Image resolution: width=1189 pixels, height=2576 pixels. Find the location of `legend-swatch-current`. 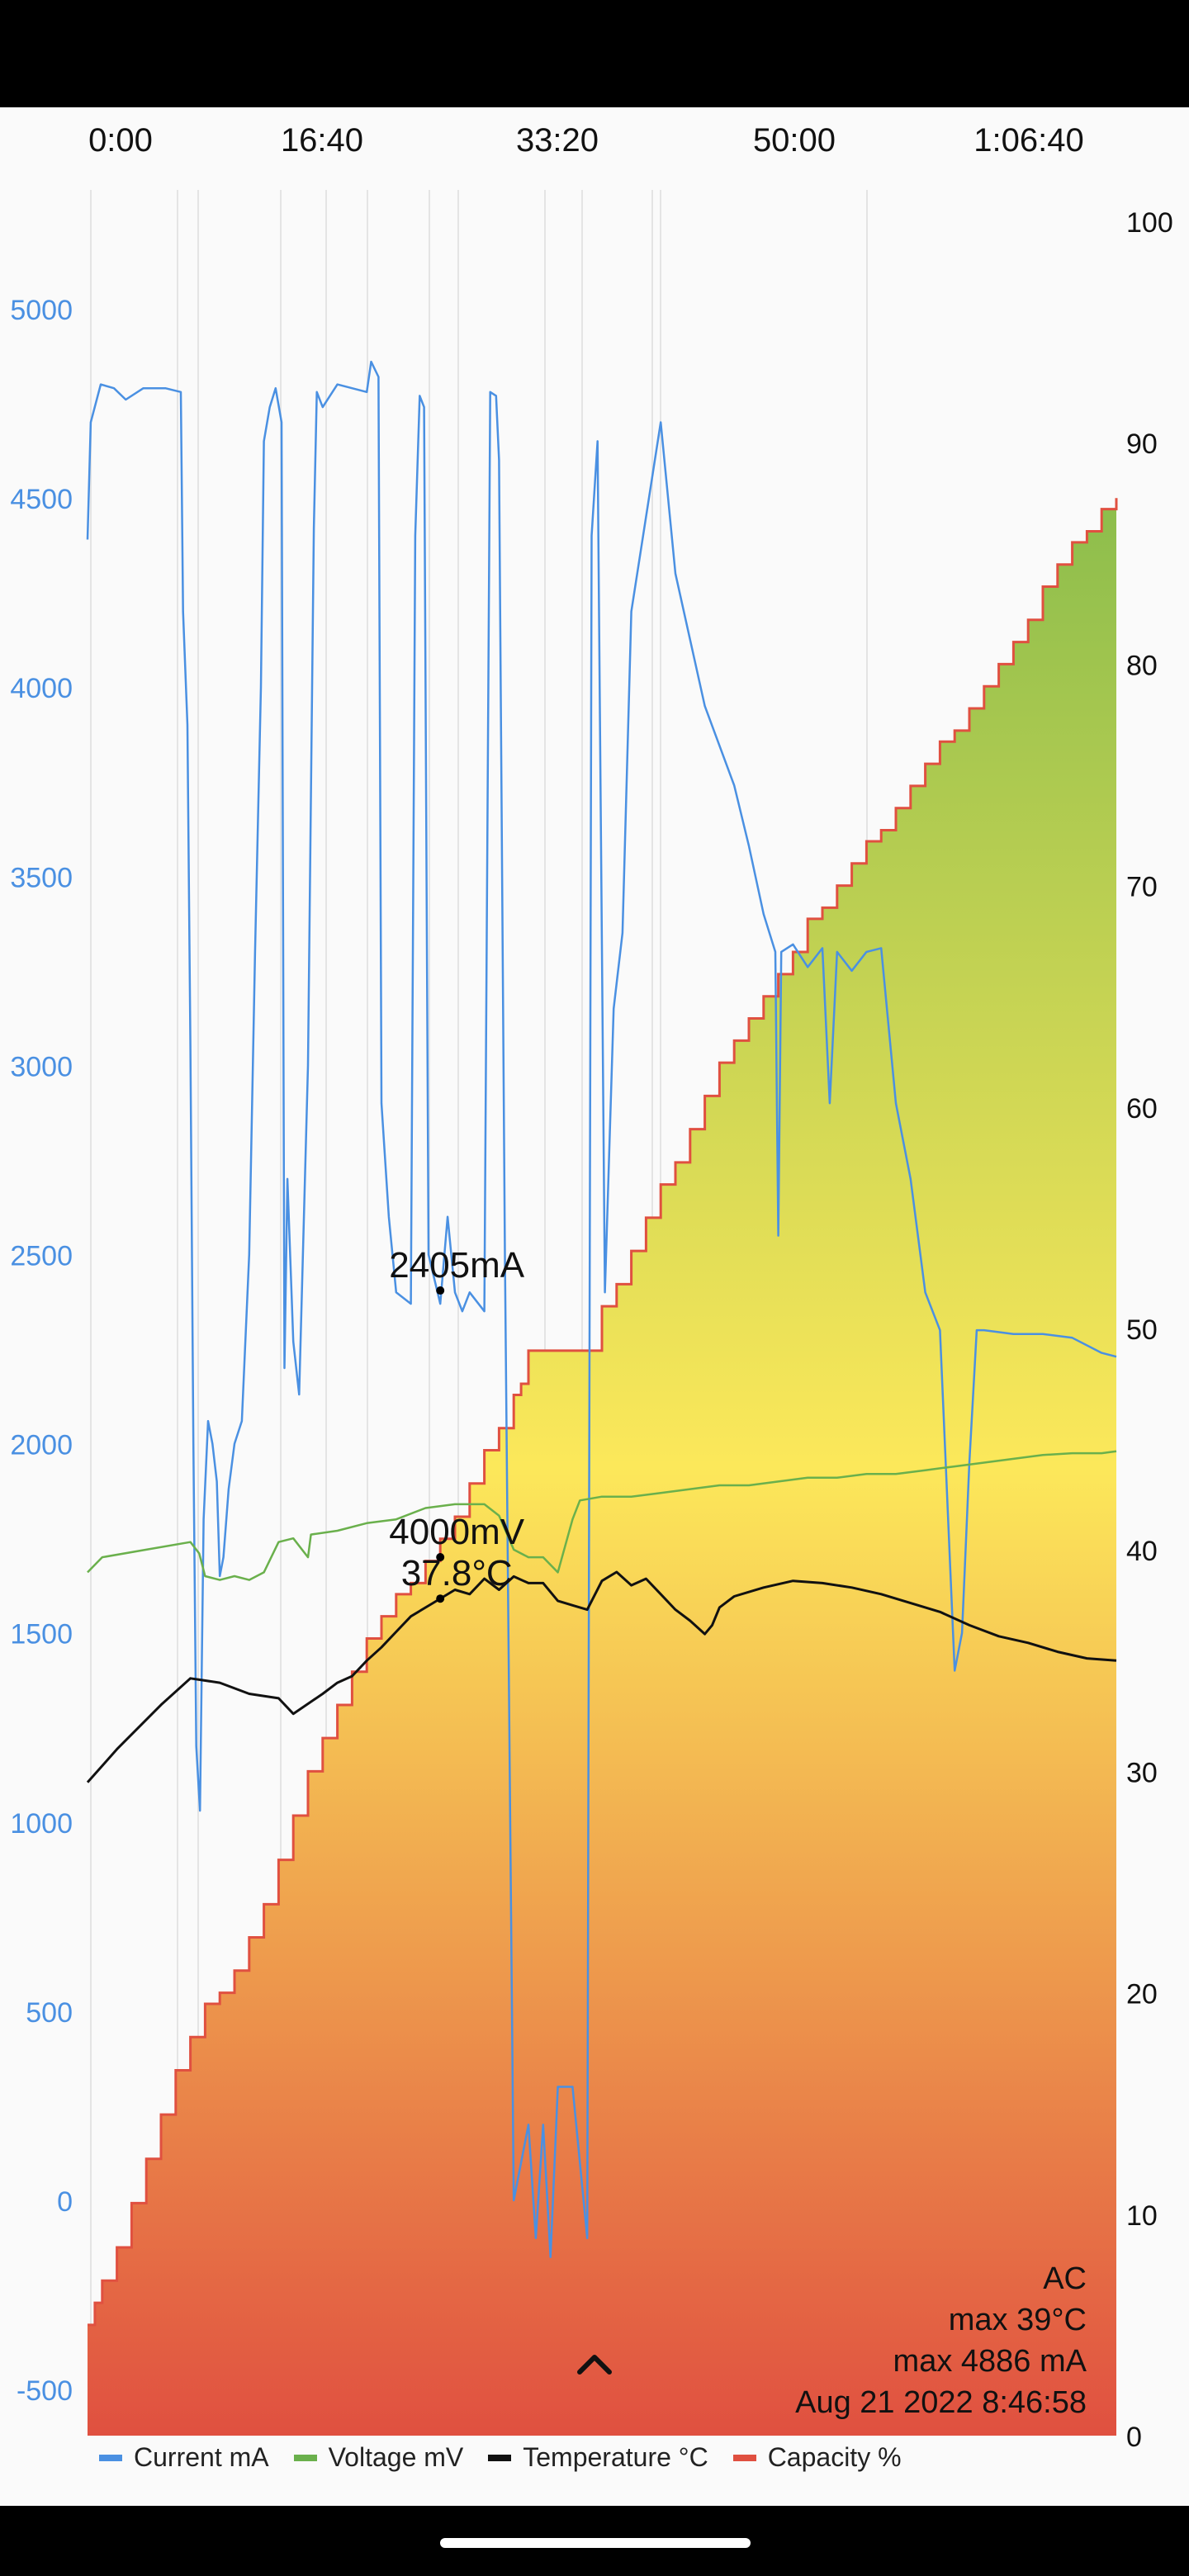

legend-swatch-current is located at coordinates (110, 2457).